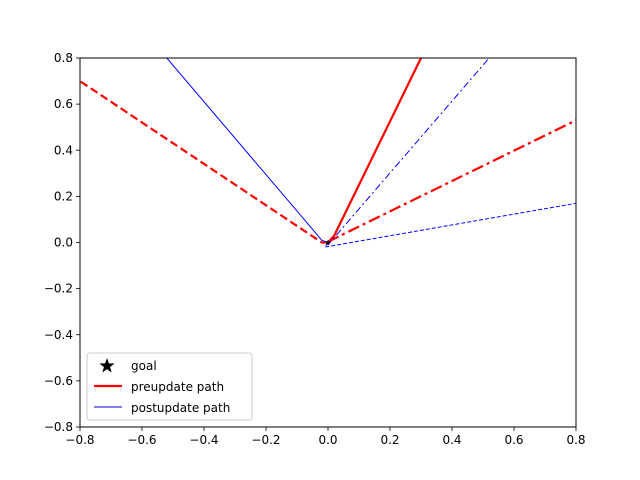  I want to click on legend-goal-star-icon, so click(107, 365).